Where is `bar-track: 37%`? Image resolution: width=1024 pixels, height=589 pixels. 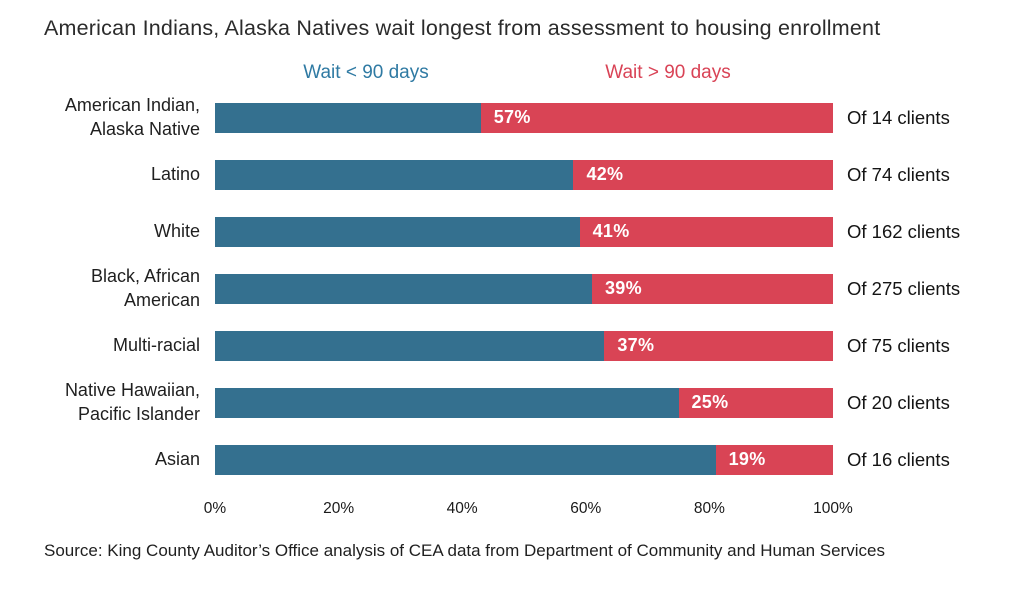
bar-track: 37% is located at coordinates (524, 345).